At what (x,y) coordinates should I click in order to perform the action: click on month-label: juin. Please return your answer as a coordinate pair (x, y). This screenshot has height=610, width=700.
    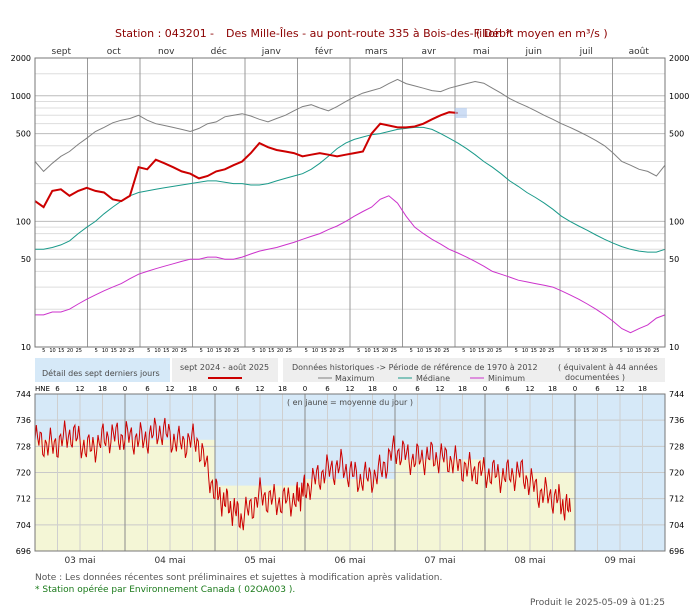
    Looking at the image, I should click on (533, 52).